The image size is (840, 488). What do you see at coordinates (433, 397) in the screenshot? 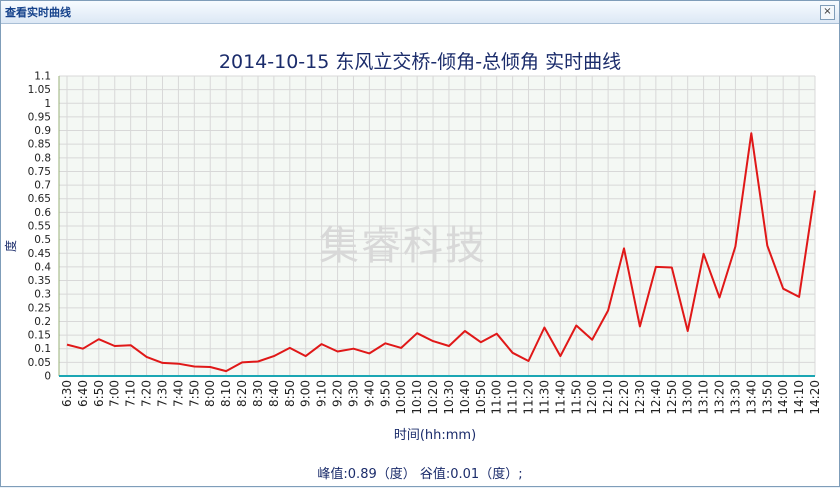
I see `x-tick-label: 10:20` at bounding box center [433, 397].